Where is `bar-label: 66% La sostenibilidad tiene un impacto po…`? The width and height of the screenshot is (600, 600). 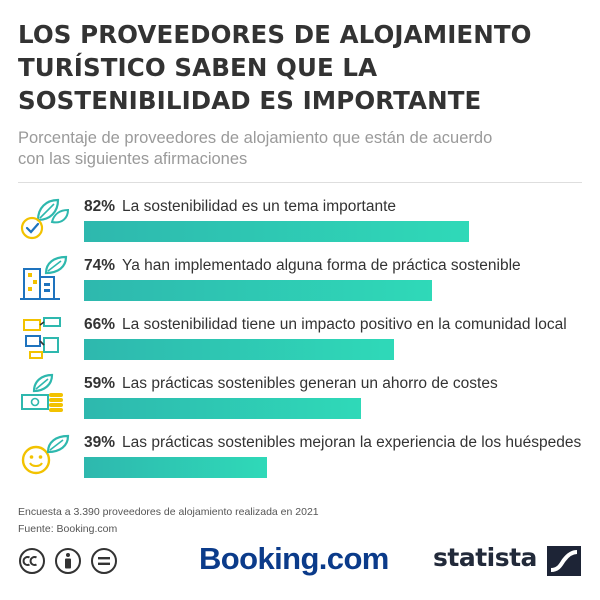
bar-label: 66% La sostenibilidad tiene un impacto po… is located at coordinates (325, 325).